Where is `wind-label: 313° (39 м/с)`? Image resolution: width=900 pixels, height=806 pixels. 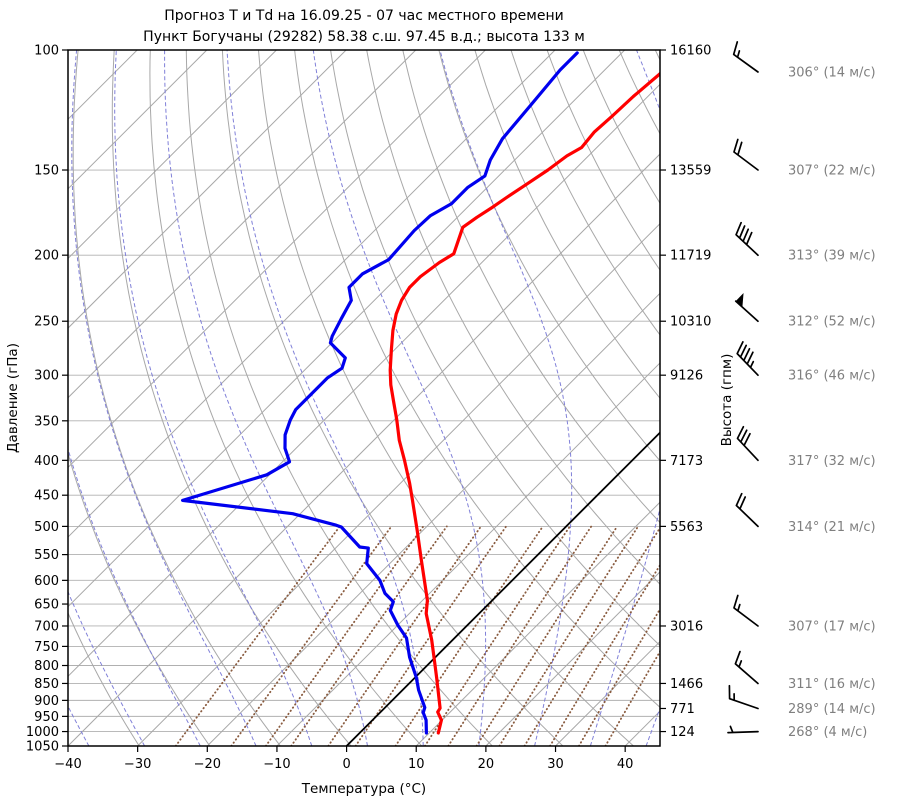 wind-label: 313° (39 м/с) is located at coordinates (832, 256).